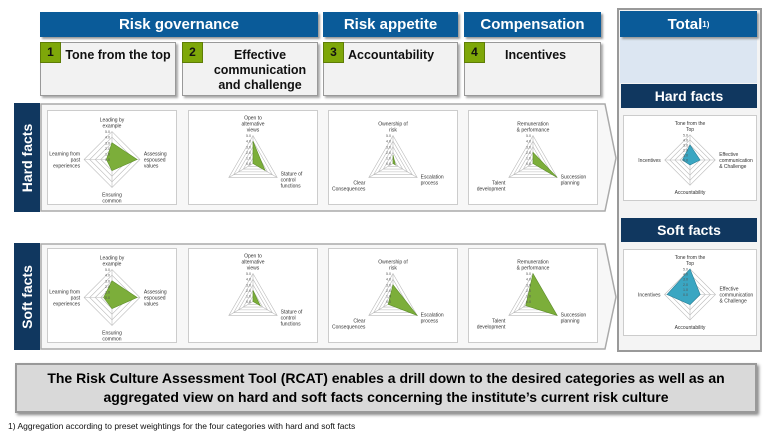 This screenshot has width=770, height=443. I want to click on radar-axis-label: Ownership of risk, so click(393, 266).